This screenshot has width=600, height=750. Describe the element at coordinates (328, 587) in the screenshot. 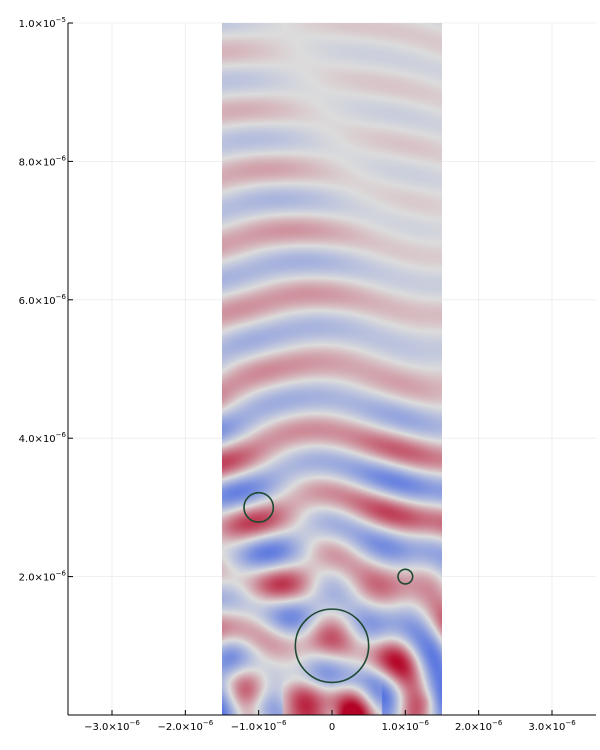

I see `scatterer-circles` at that location.